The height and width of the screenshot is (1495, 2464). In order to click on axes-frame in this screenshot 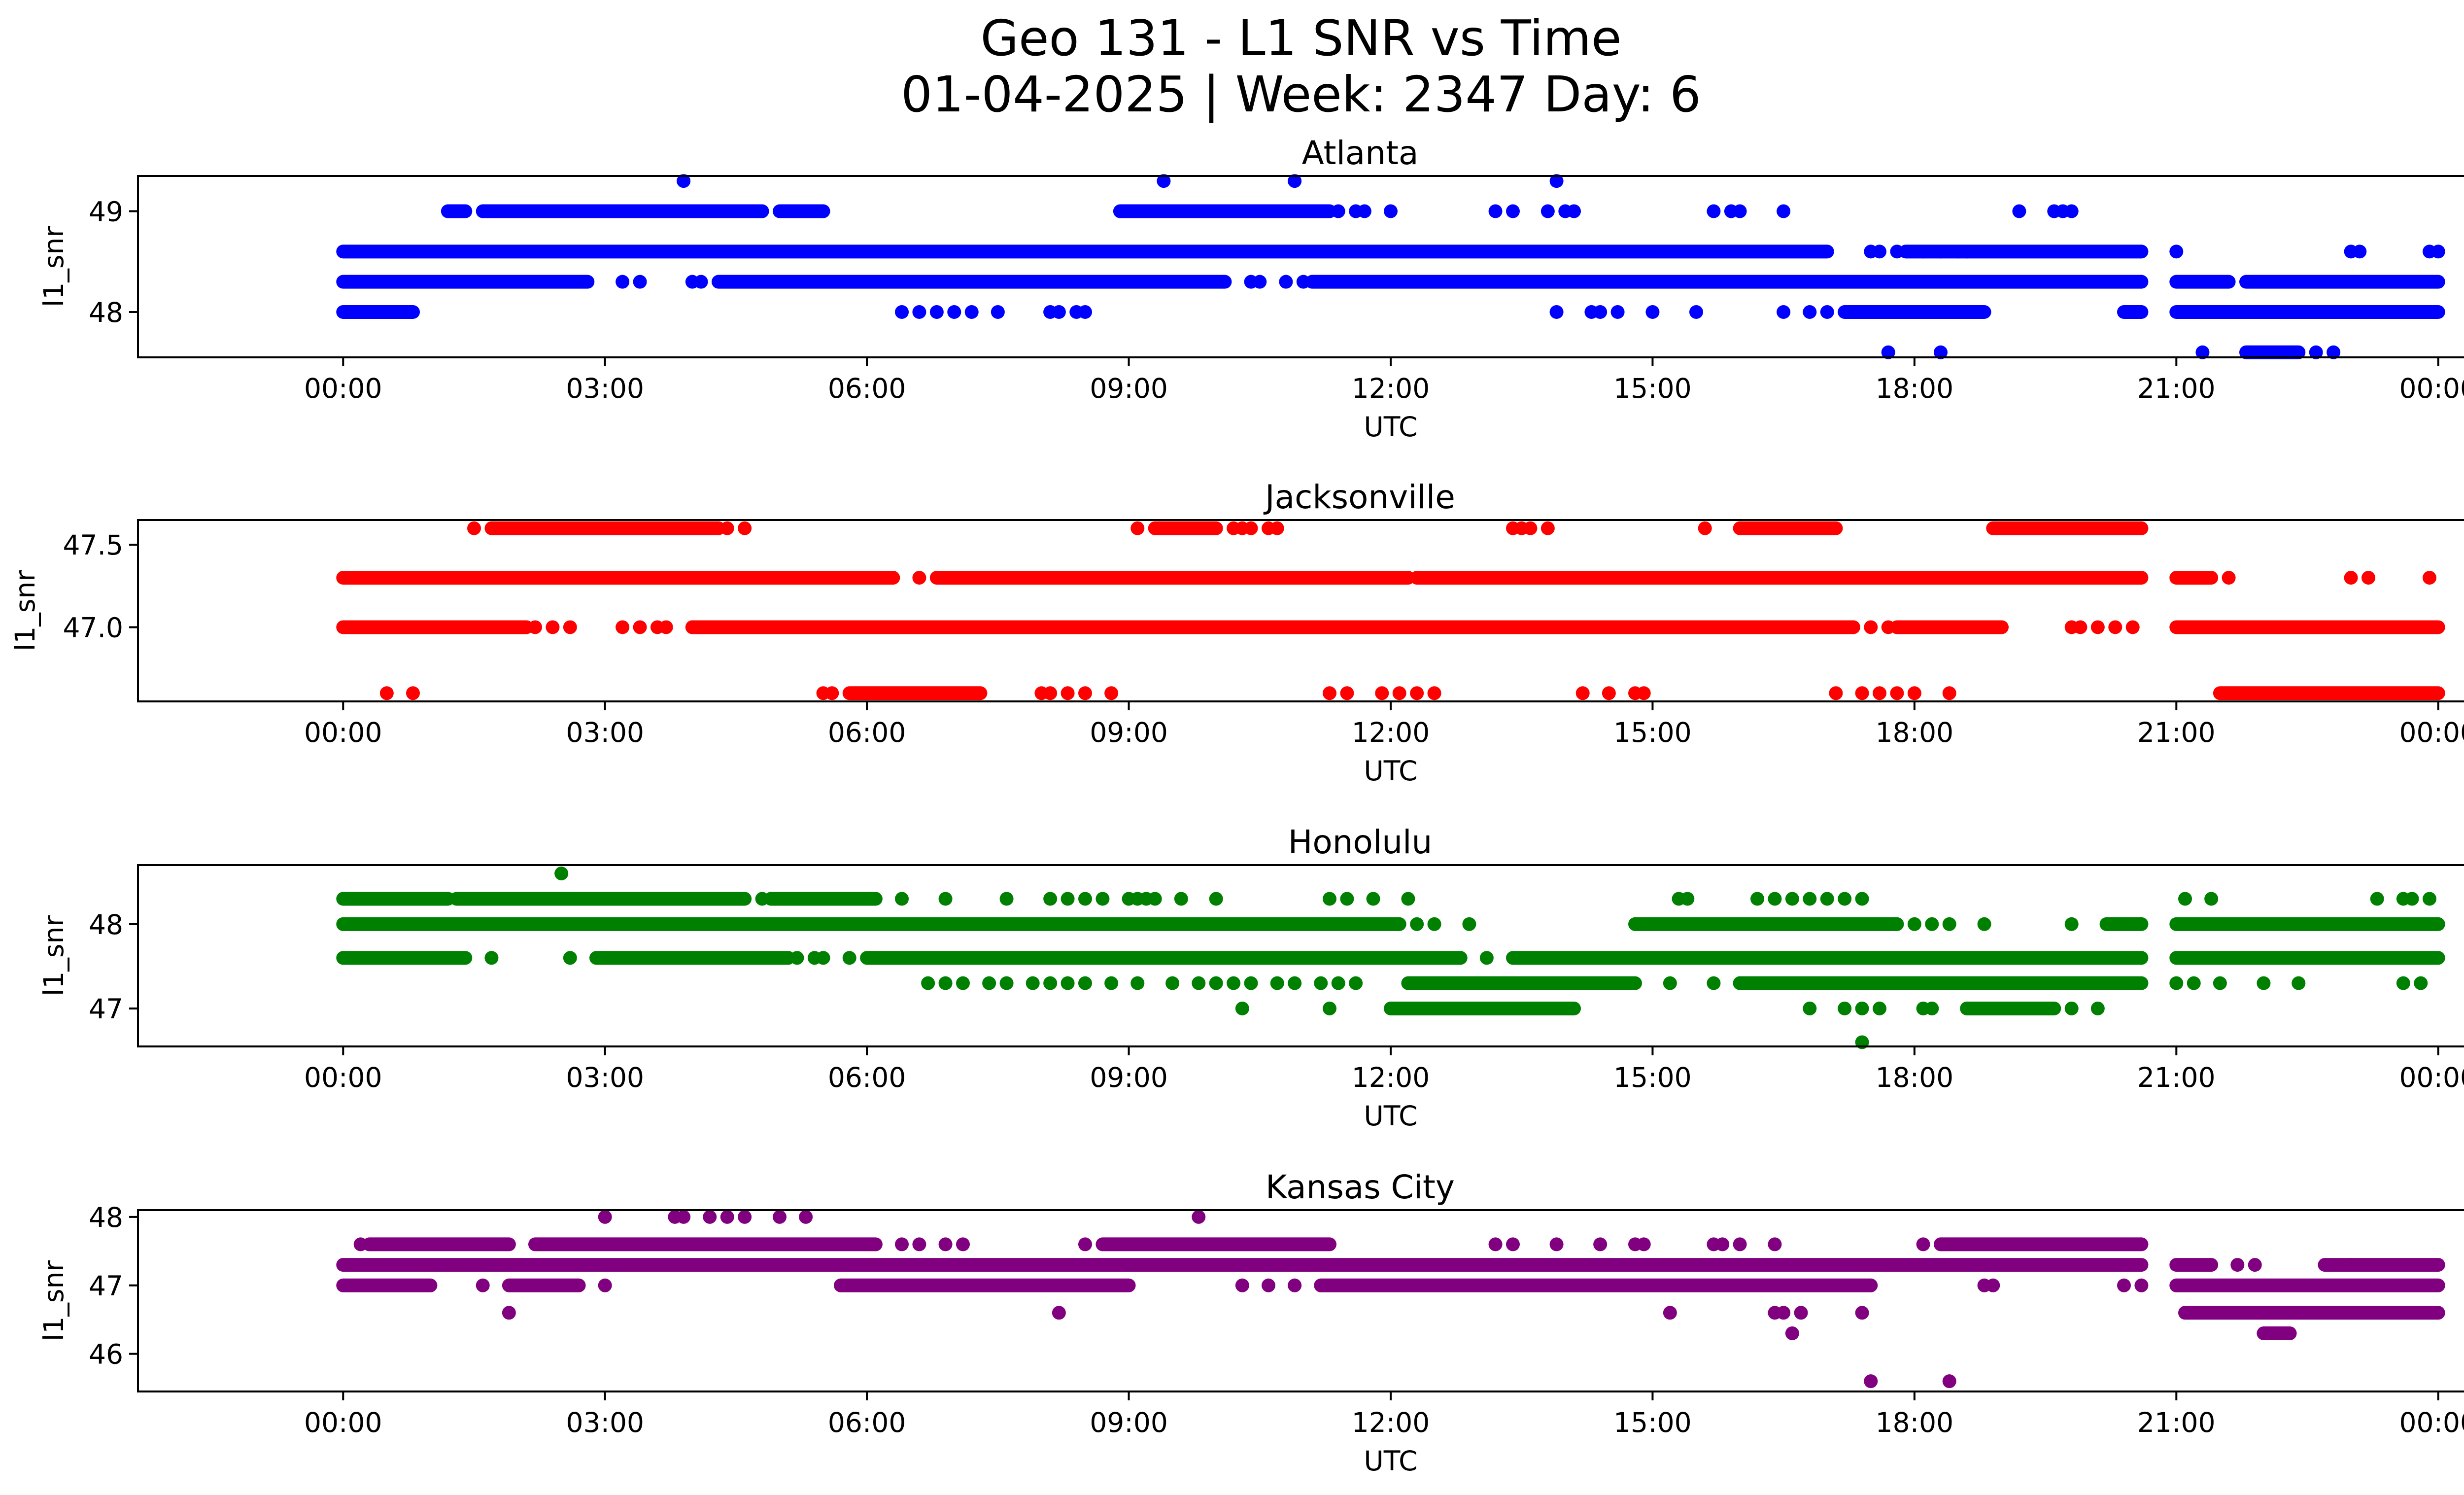, I will do `click(1300, 266)`.